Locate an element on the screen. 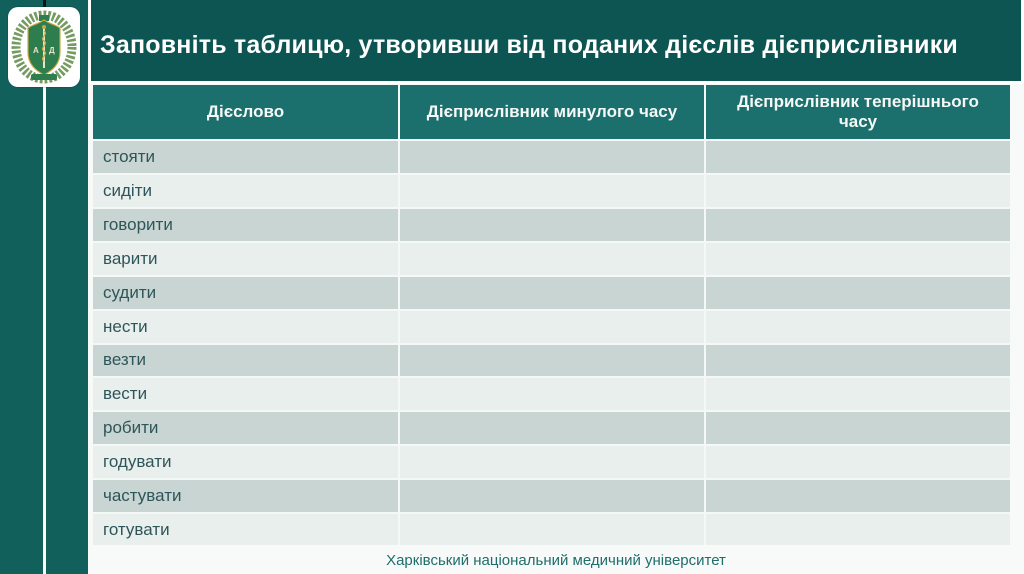 This screenshot has height=574, width=1024. table-row: варити is located at coordinates (551, 259).